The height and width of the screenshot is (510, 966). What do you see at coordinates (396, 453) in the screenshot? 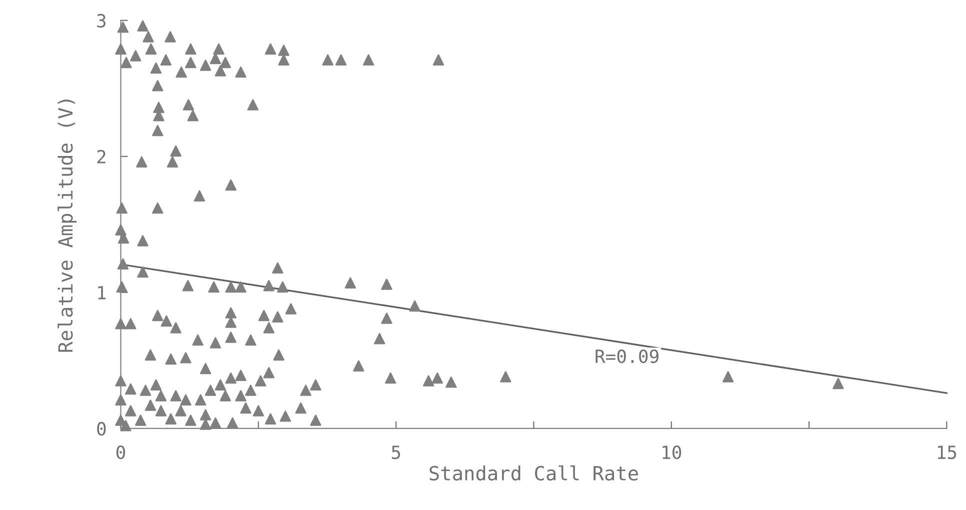
I see `x-tick-label: 5` at bounding box center [396, 453].